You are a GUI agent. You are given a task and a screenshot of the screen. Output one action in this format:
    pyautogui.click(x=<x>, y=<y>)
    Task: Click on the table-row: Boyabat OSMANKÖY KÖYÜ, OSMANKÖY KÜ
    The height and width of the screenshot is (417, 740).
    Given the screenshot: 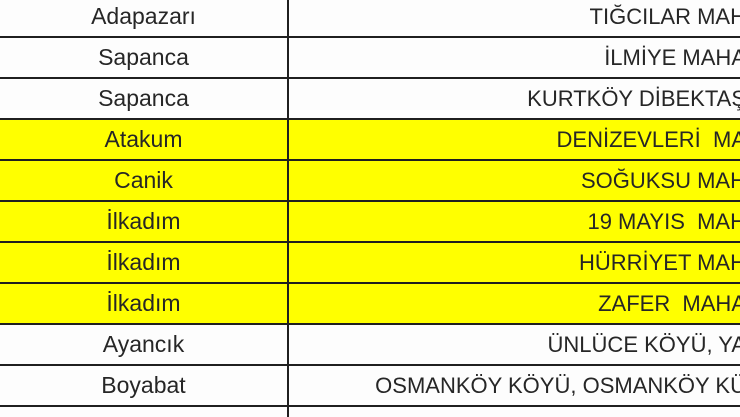 What is the action you would take?
    pyautogui.click(x=370, y=386)
    